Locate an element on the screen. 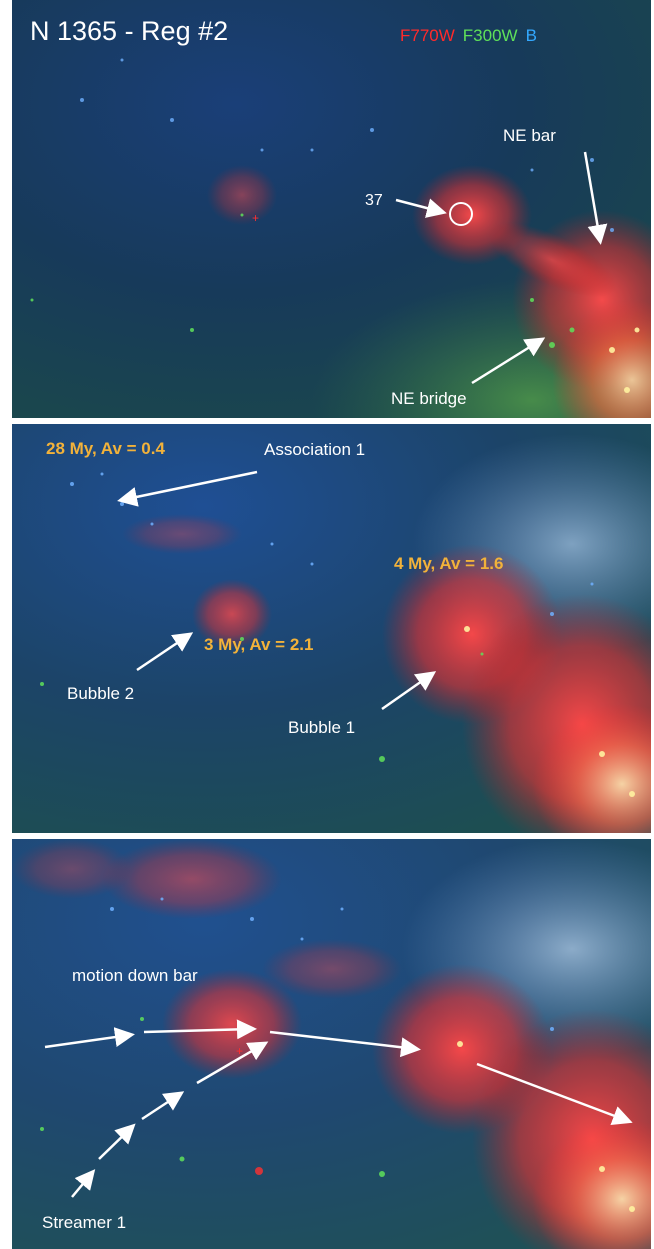 Image resolution: width=654 pixels, height=1249 pixels. association-age-label: 28 My, Av = 0.4 is located at coordinates (105, 448).